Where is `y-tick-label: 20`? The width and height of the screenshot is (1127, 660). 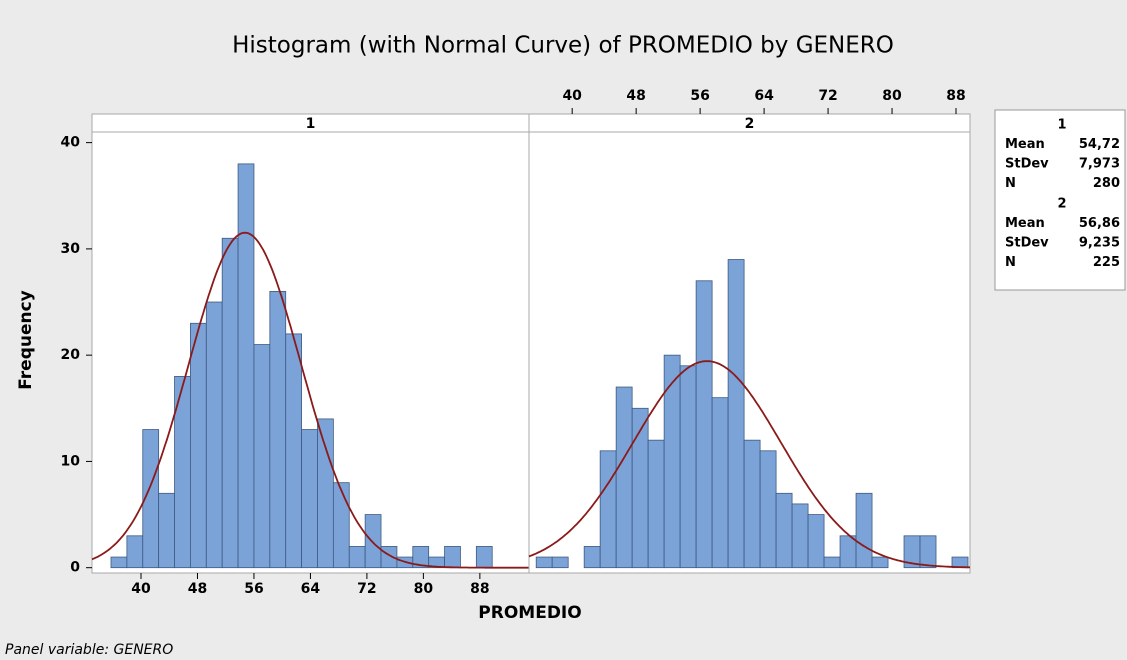
y-tick-label: 20 is located at coordinates (71, 355).